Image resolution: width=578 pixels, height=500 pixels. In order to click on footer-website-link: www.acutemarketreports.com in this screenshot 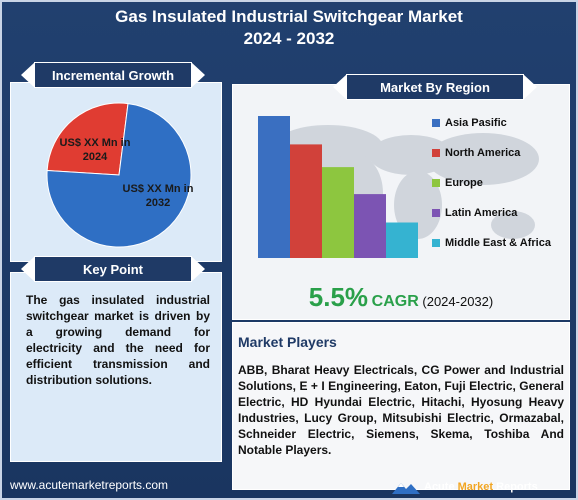, I will do `click(89, 485)`.